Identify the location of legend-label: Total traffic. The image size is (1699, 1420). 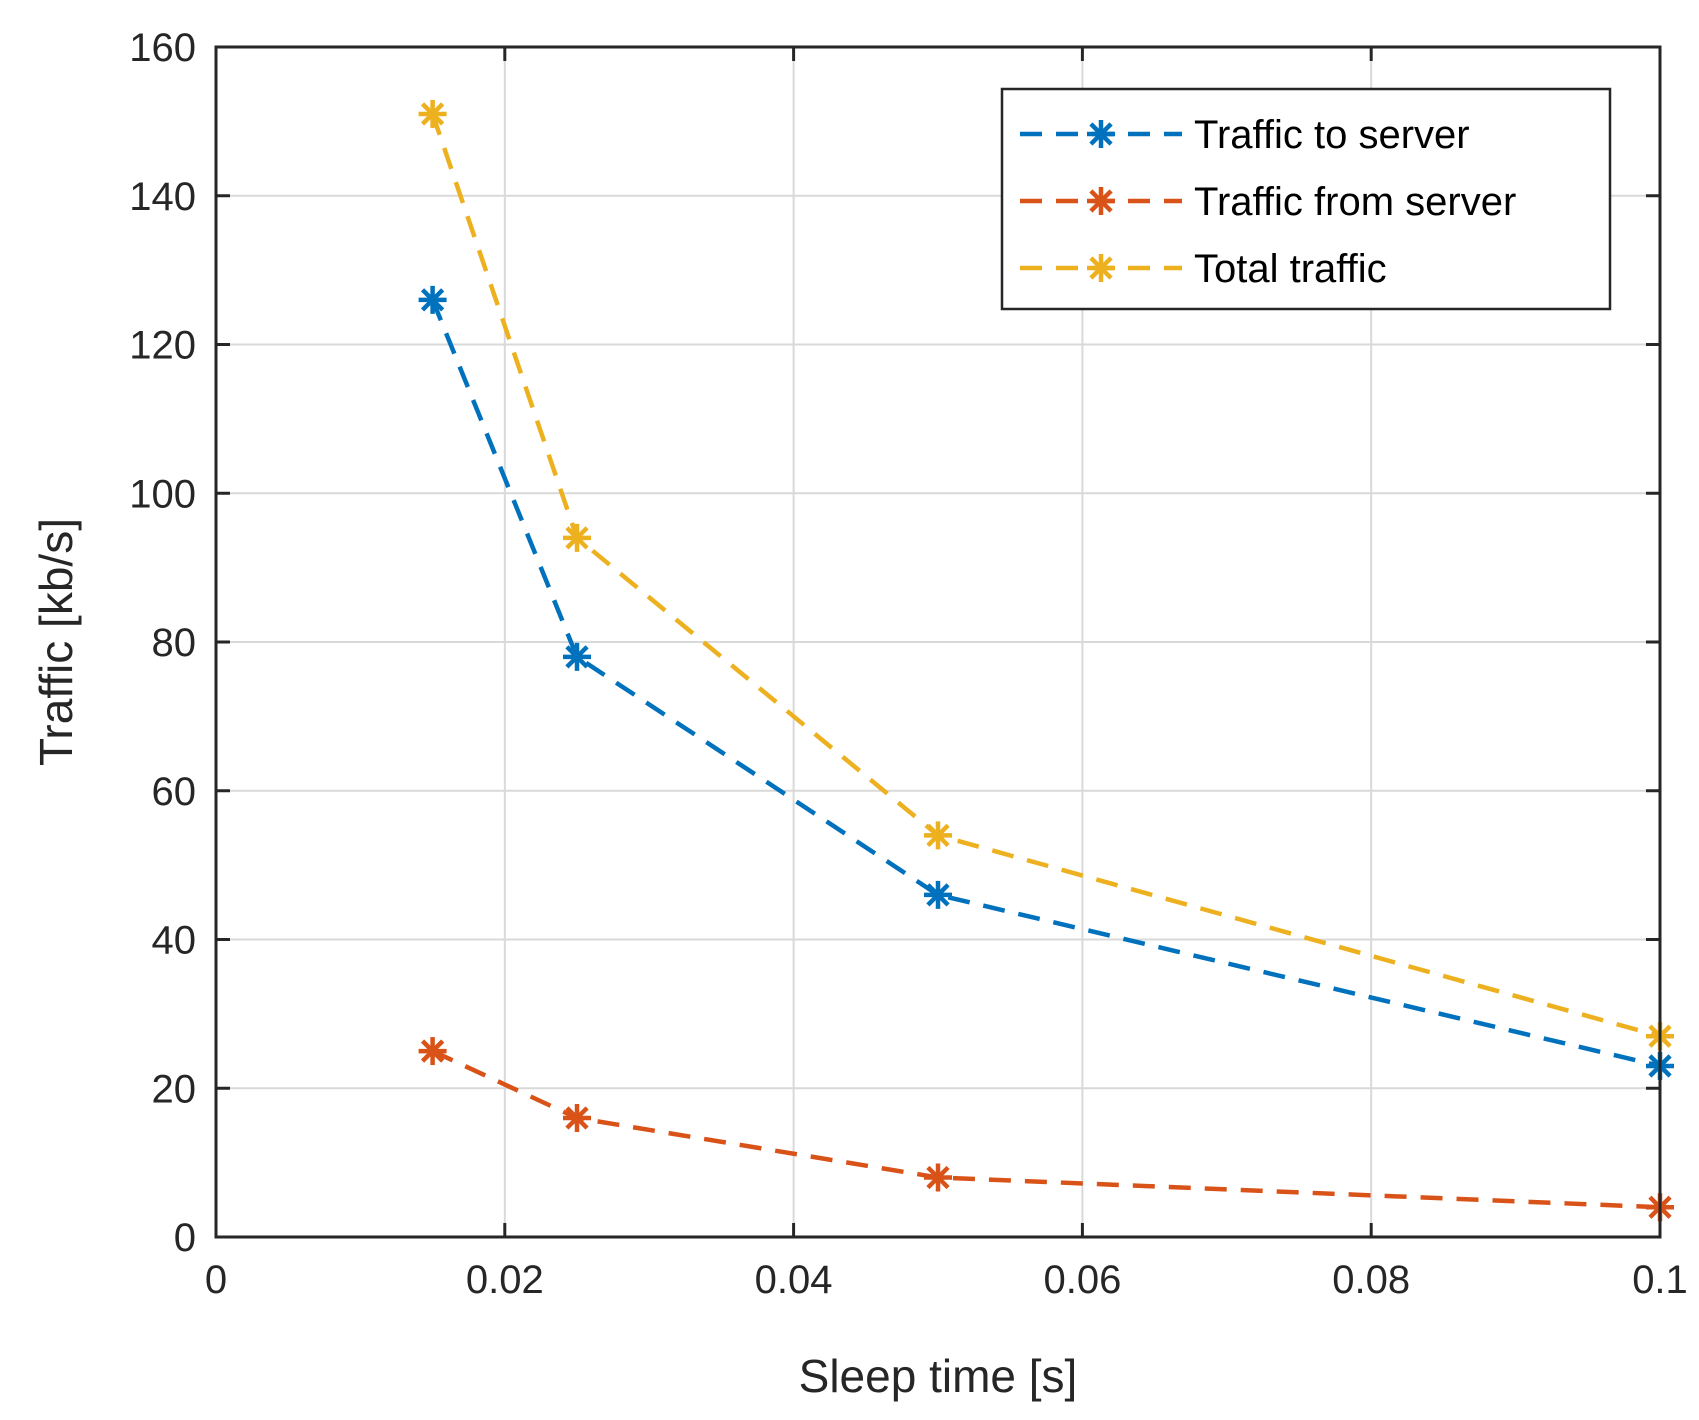
(1290, 269).